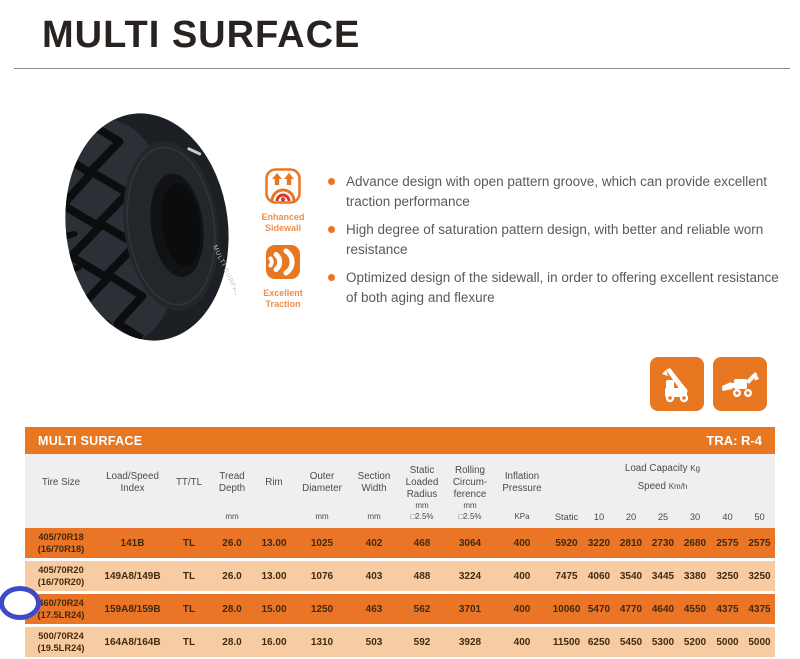  Describe the element at coordinates (61, 536) in the screenshot. I see `tire-size: 405/70R18` at that location.